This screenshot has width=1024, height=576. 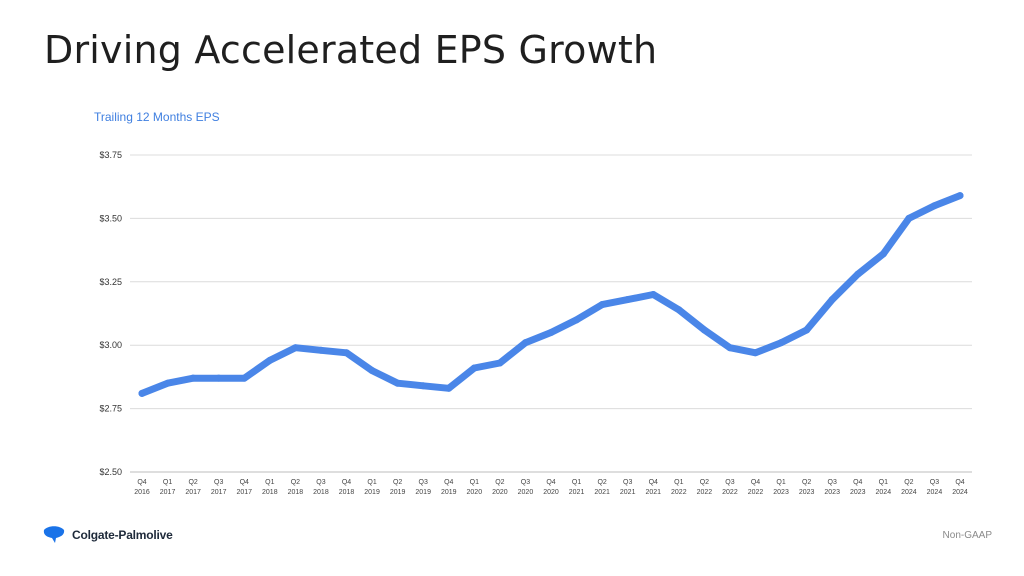 I want to click on x-tick-label: Q3 2022, so click(x=730, y=487).